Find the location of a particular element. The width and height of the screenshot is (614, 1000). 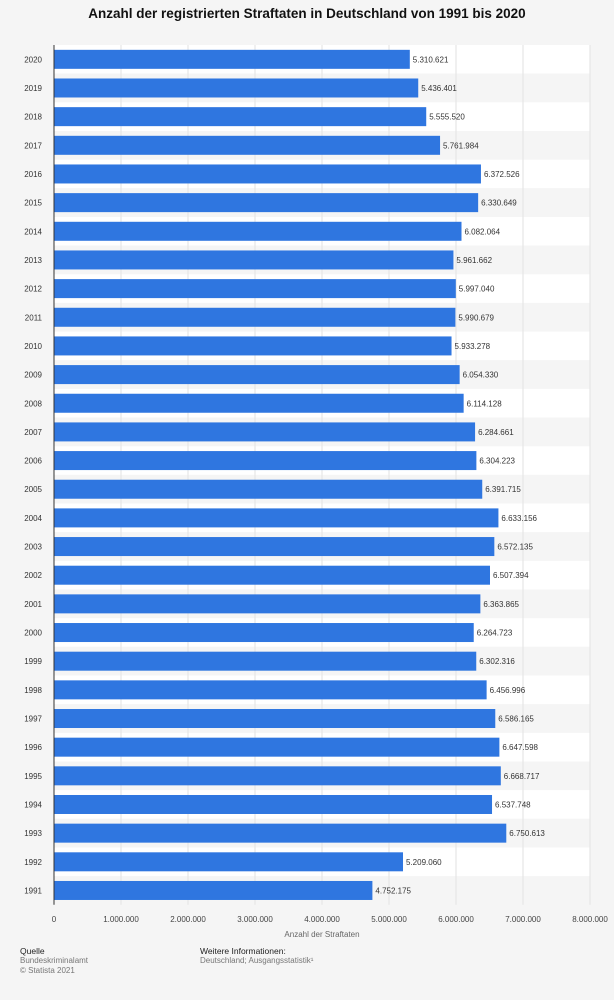

data-label: 6.302.316 is located at coordinates (497, 661).